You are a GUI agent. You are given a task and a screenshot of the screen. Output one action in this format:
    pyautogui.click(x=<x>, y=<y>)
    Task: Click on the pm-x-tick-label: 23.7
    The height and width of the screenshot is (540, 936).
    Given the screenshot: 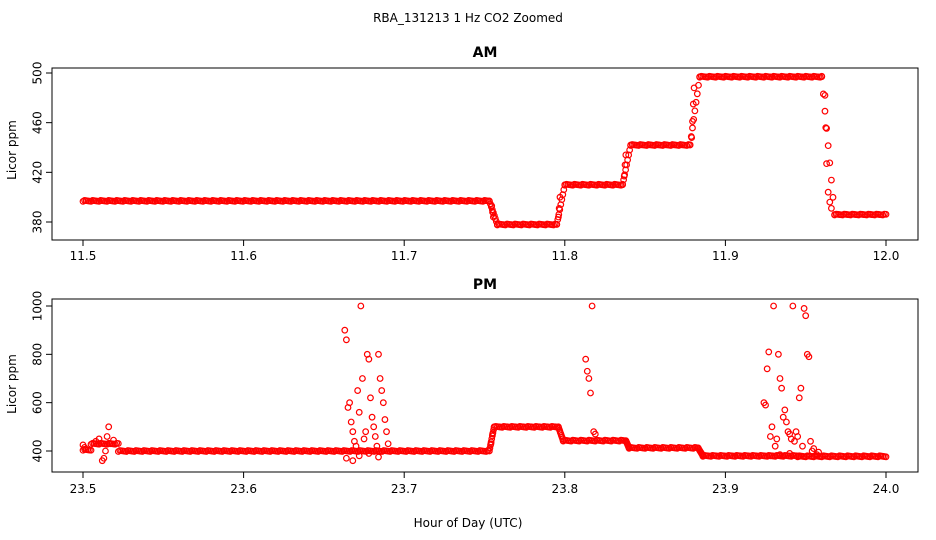 What is the action you would take?
    pyautogui.click(x=404, y=489)
    